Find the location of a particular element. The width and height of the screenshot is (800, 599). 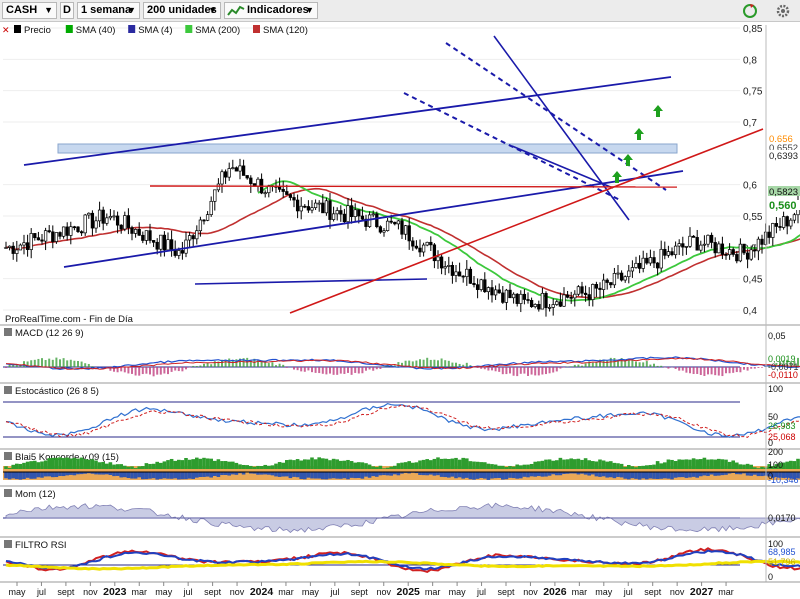

gear-icon is located at coordinates (783, 11).